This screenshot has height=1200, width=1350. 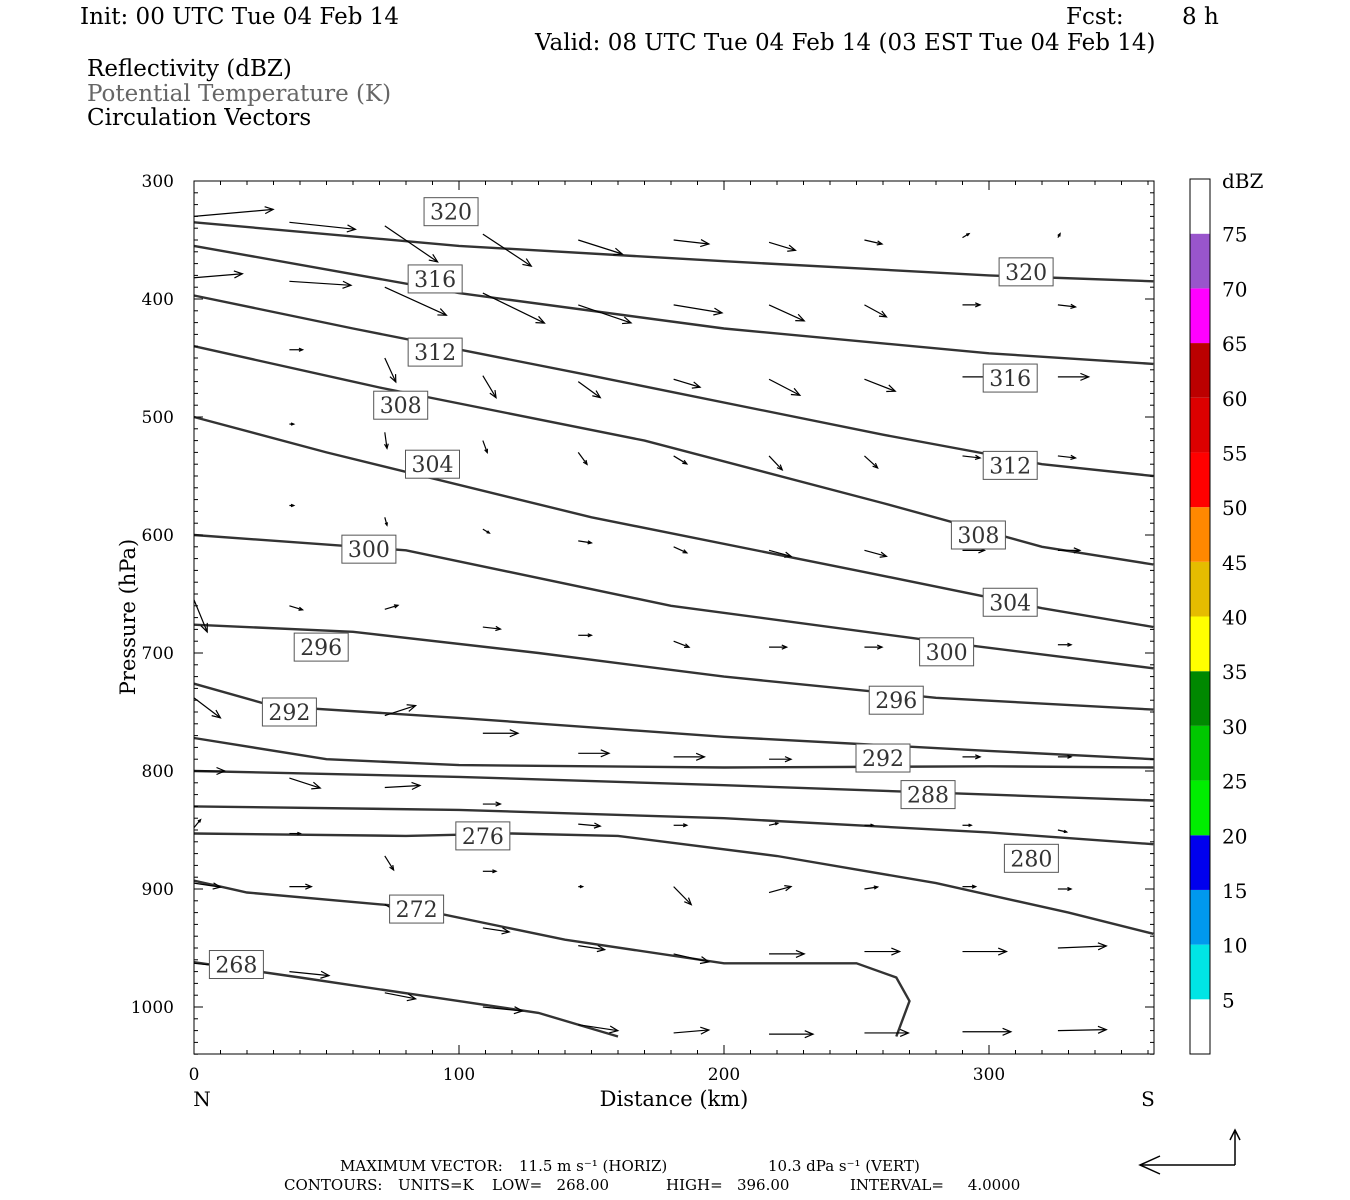 I want to click on isentrope-label: 320, so click(x=1026, y=272).